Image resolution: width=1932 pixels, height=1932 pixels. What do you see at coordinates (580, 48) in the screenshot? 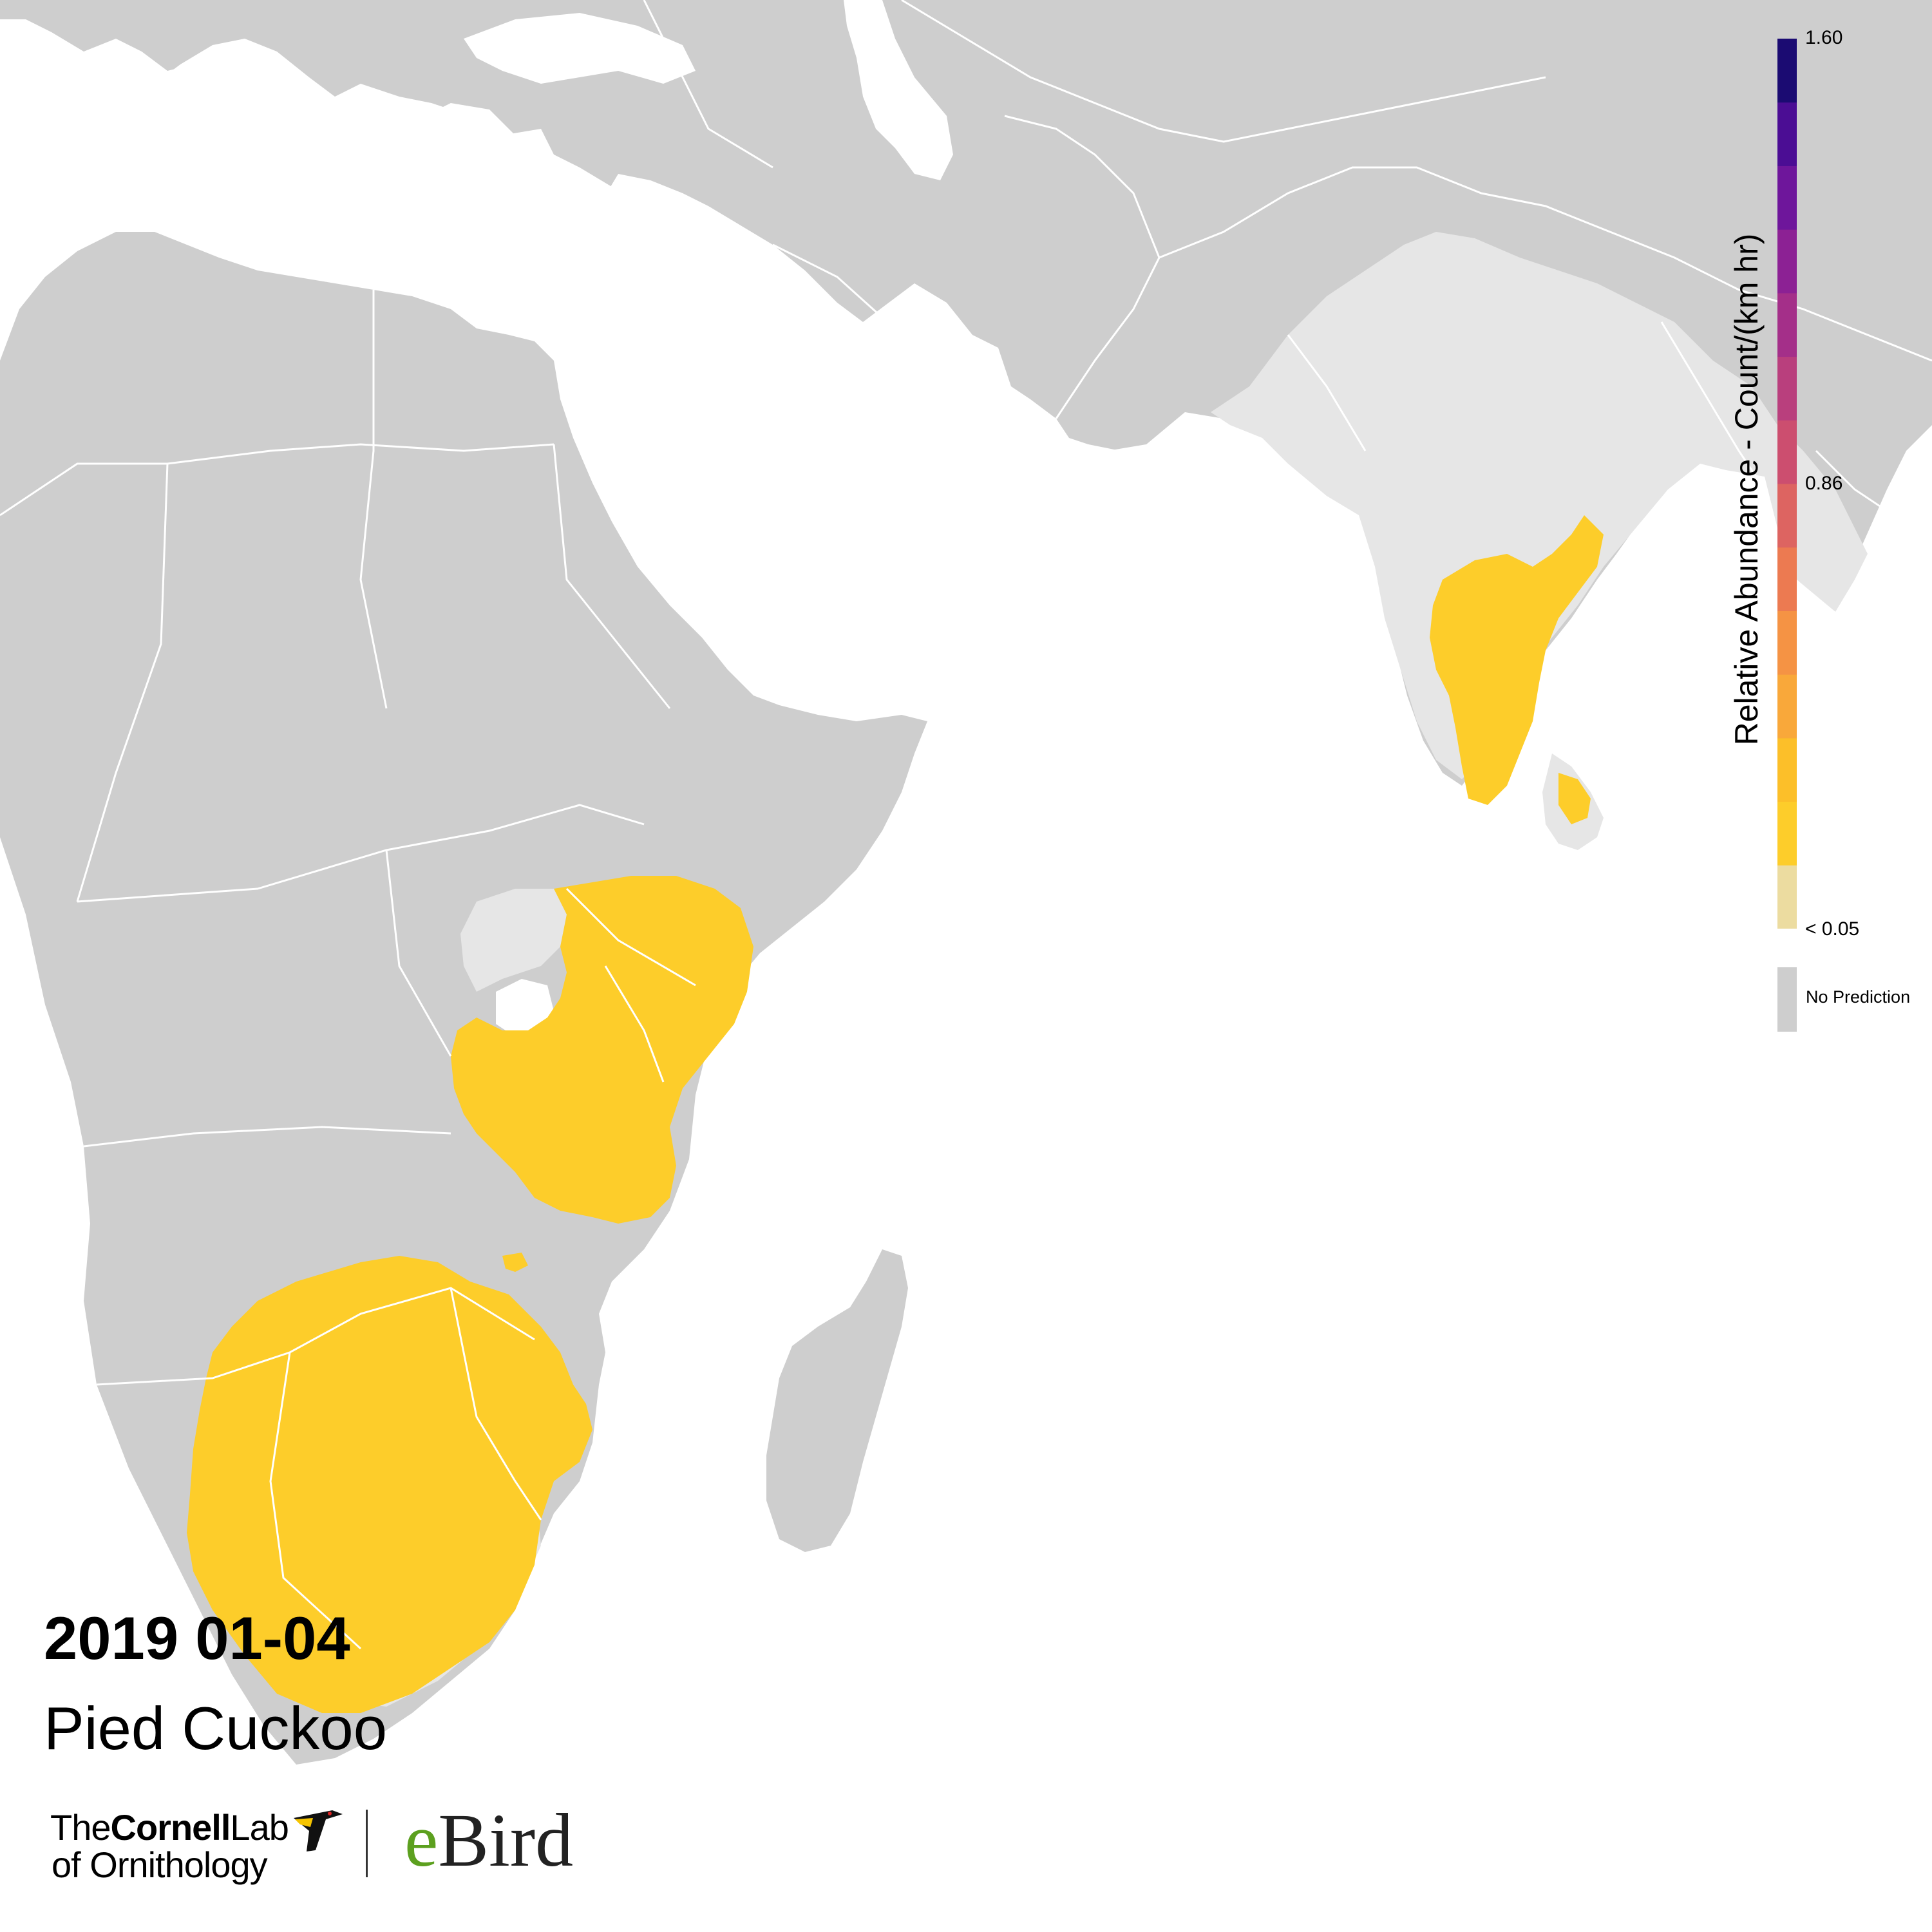
I see `black-sea` at bounding box center [580, 48].